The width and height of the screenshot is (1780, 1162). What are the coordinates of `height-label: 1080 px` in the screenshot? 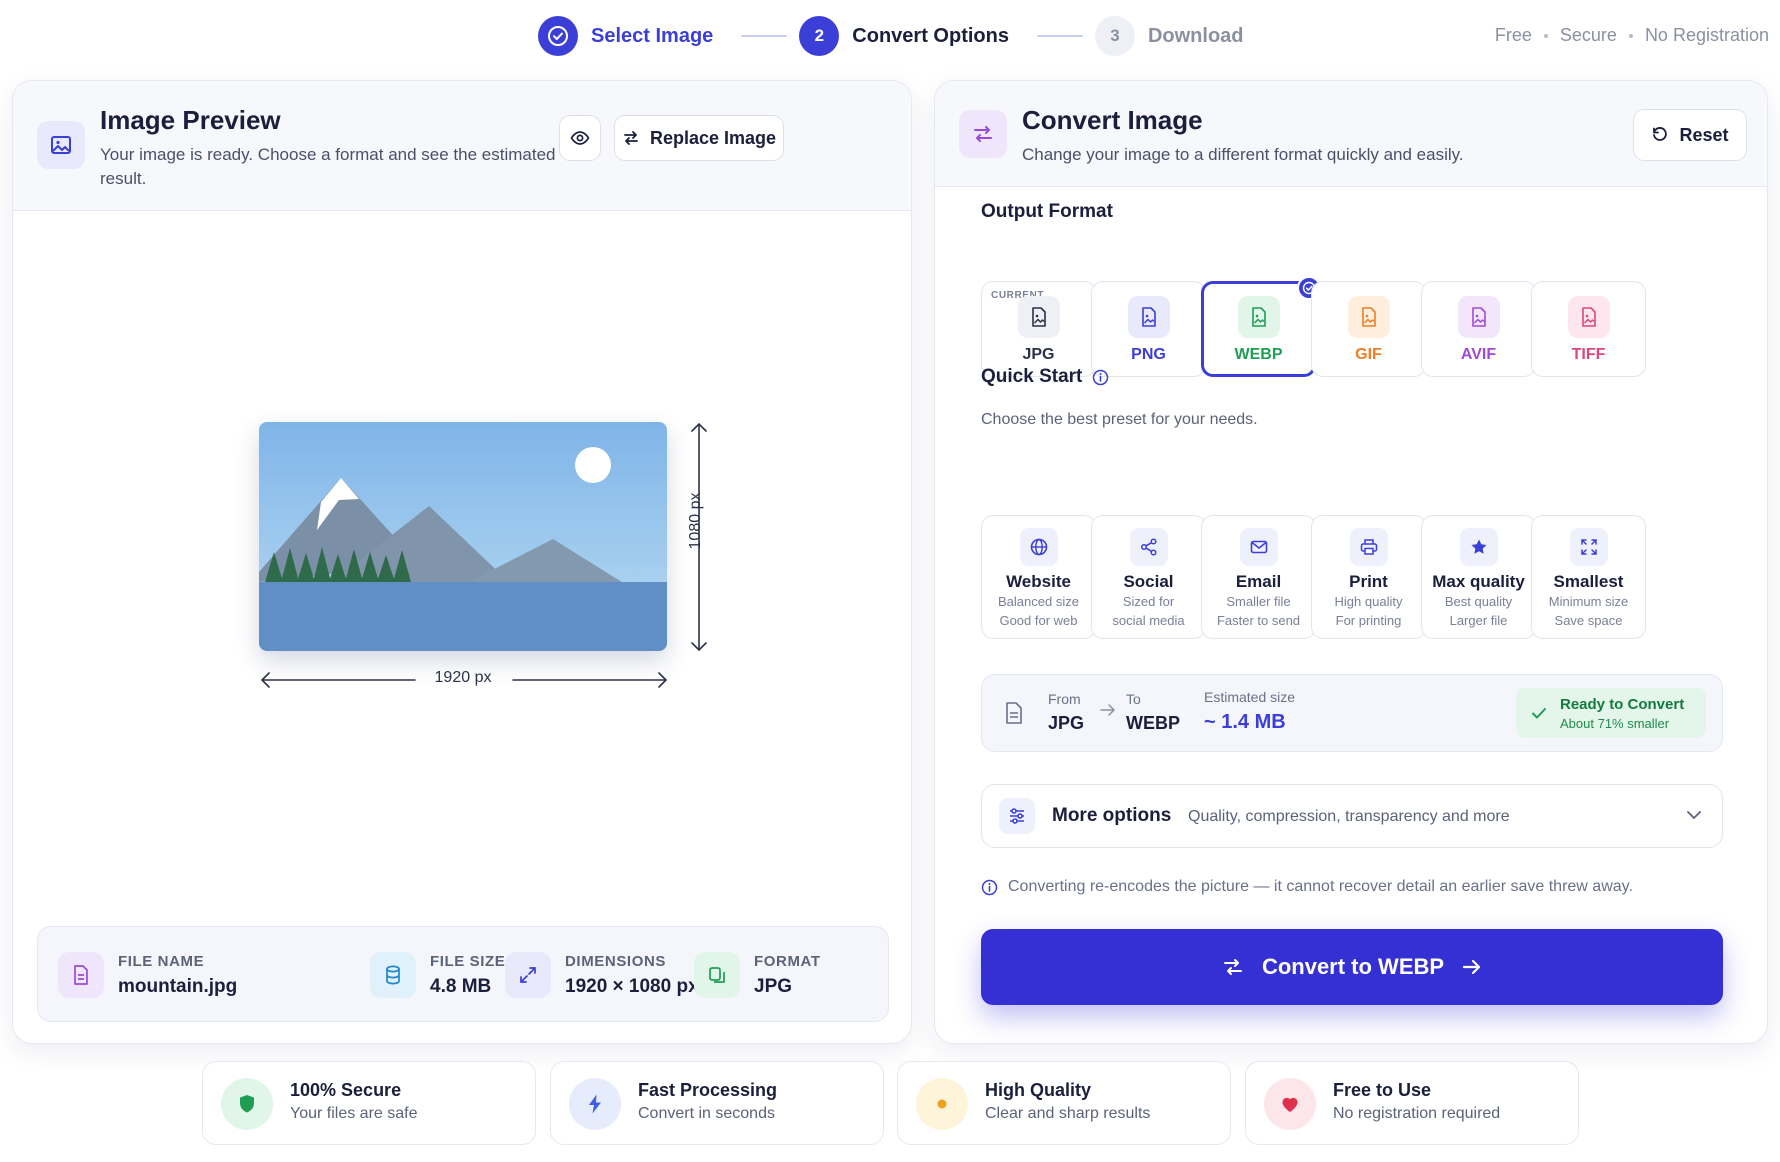 It's located at (695, 521).